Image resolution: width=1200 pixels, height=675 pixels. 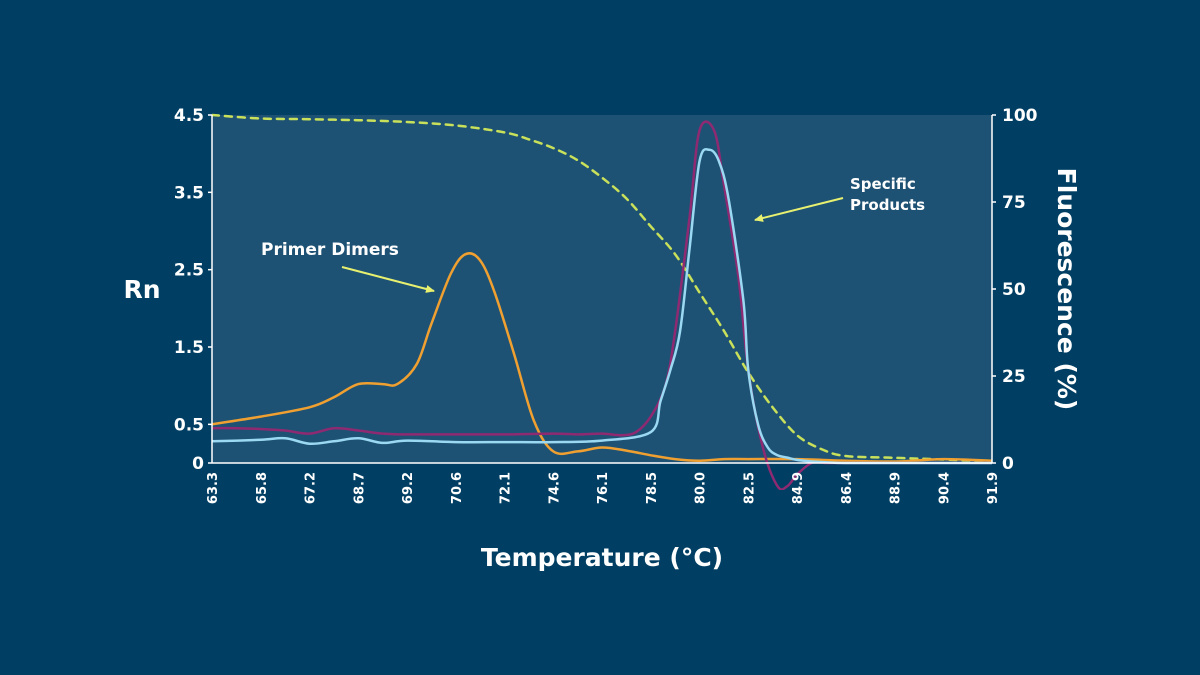 I want to click on x-tick-label: 90.4, so click(x=944, y=488).